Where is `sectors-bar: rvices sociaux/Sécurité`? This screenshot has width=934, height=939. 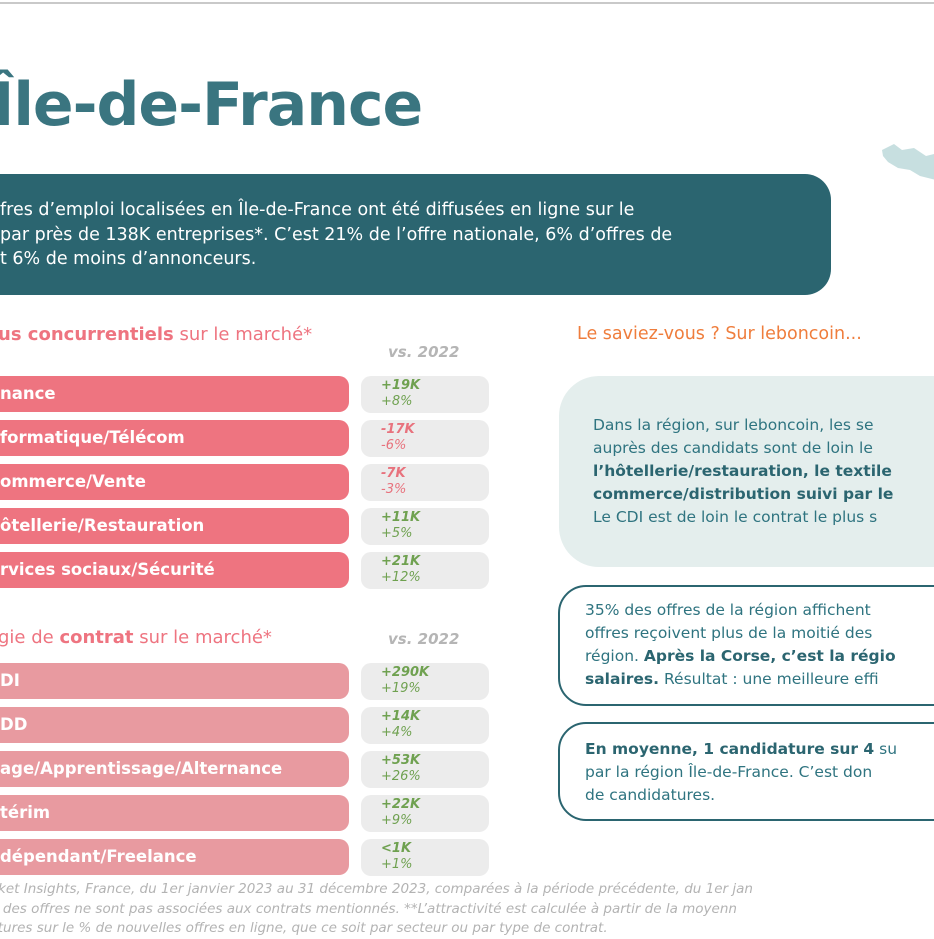 sectors-bar: rvices sociaux/Sécurité is located at coordinates (174, 570).